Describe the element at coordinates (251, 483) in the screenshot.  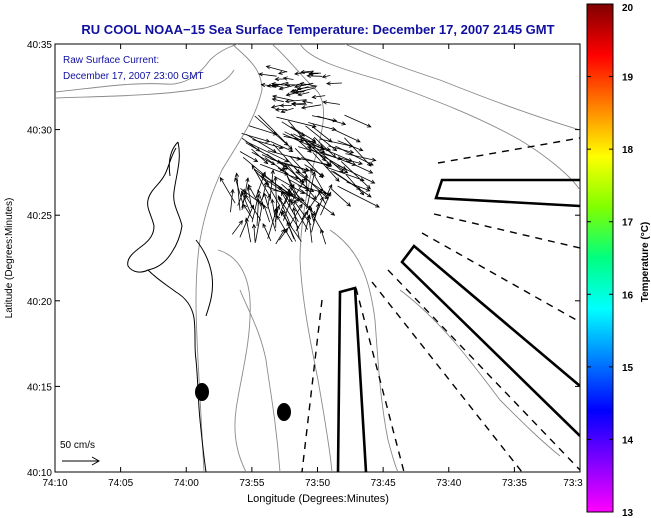
I see `x-tick-label: 73:55` at that location.